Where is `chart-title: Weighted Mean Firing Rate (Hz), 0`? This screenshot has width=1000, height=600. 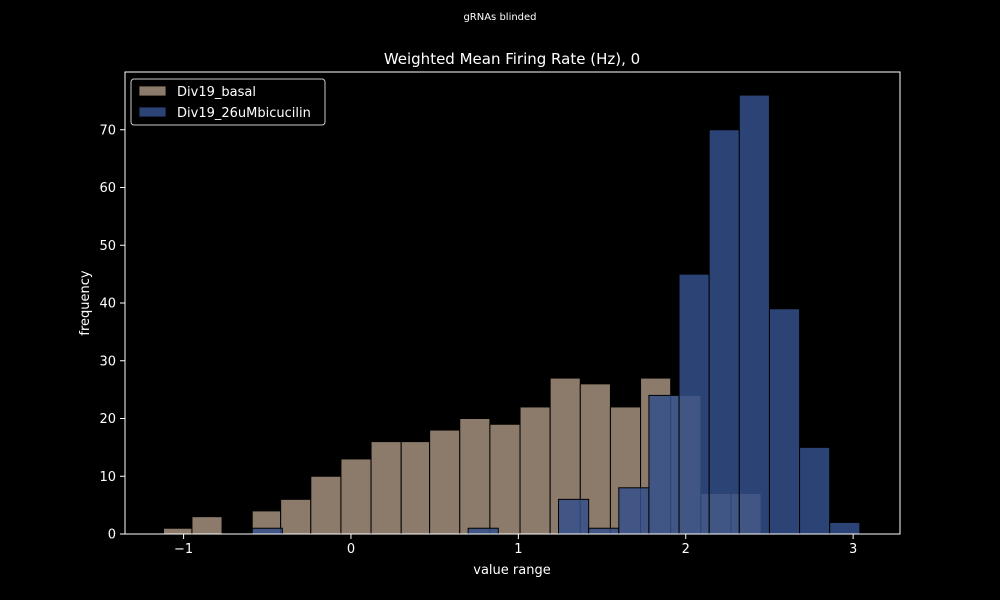
chart-title: Weighted Mean Firing Rate (Hz), 0 is located at coordinates (512, 59).